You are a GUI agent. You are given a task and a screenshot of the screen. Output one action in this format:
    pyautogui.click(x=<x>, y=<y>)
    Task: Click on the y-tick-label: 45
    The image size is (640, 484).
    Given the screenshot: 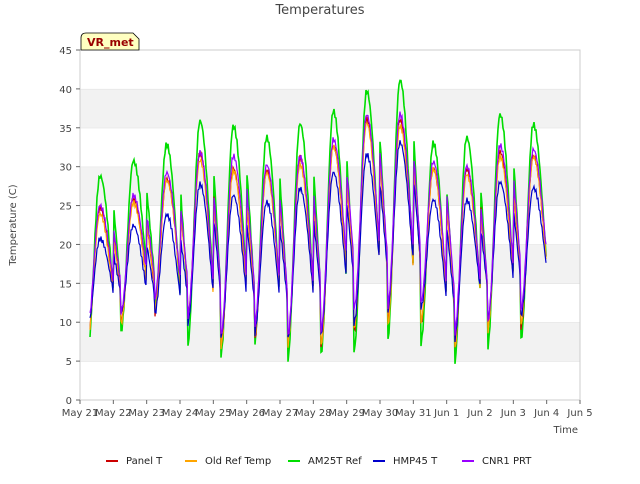 What is the action you would take?
    pyautogui.click(x=65, y=51)
    